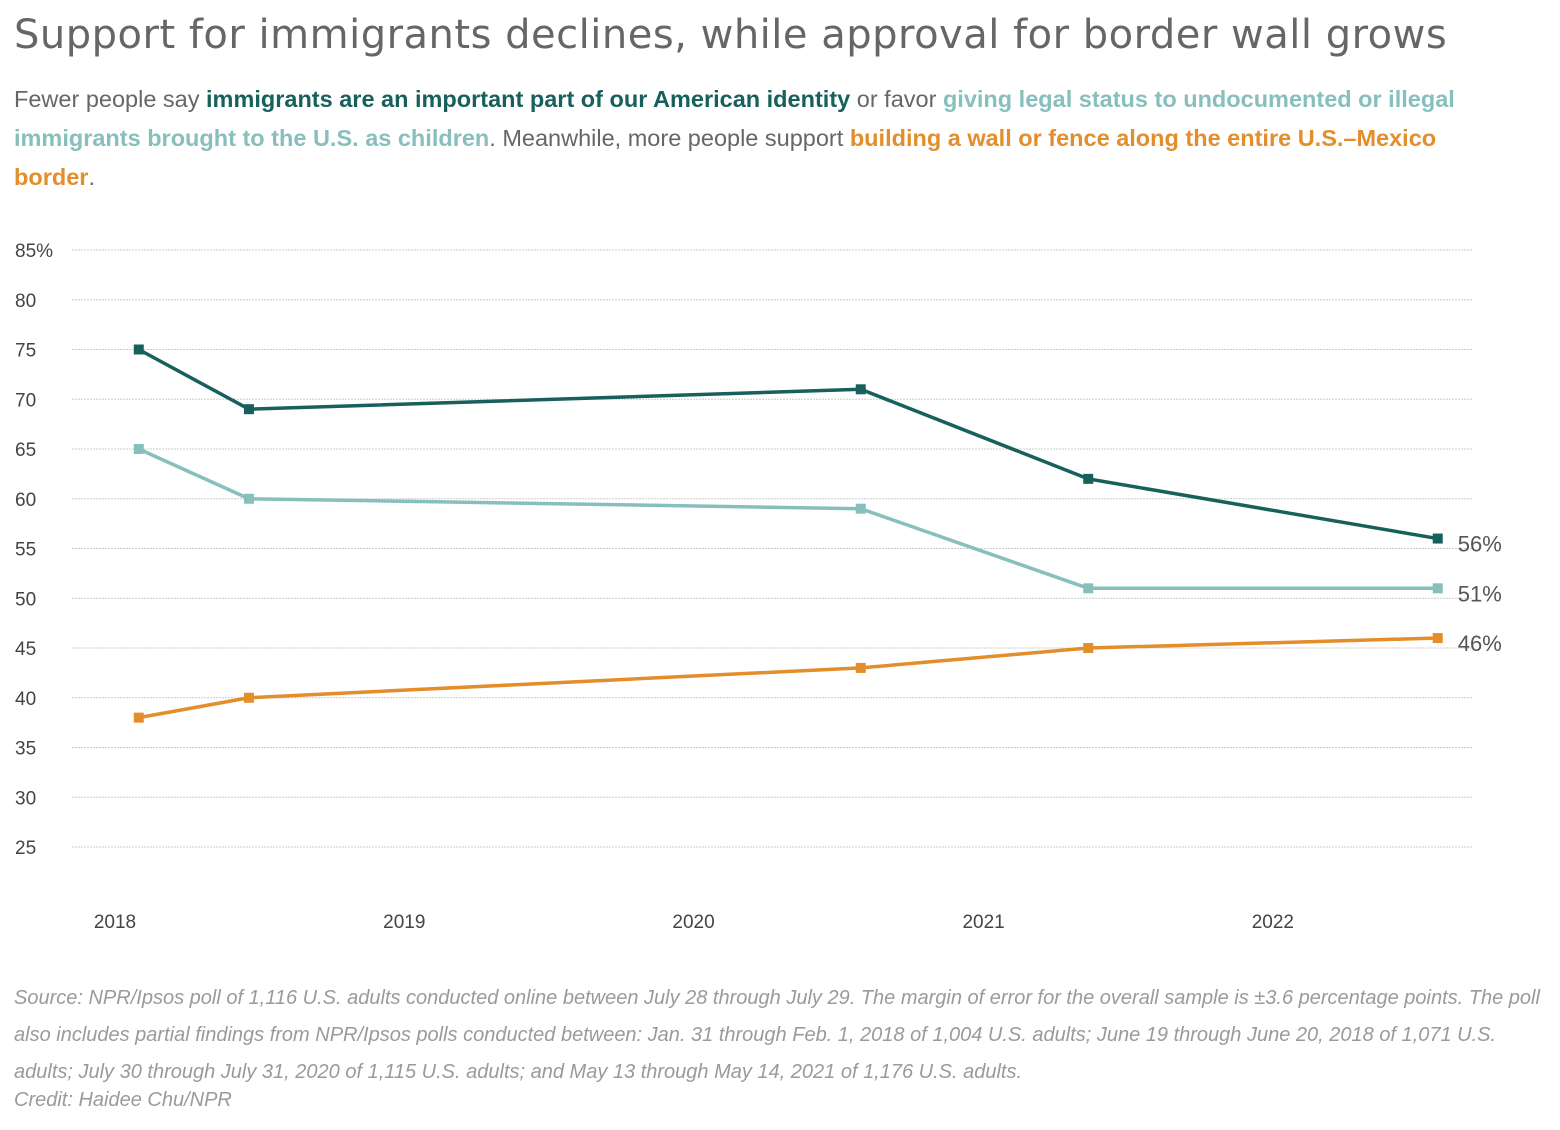 The image size is (1560, 1130). I want to click on end-label-legal-status: 51%, so click(1480, 593).